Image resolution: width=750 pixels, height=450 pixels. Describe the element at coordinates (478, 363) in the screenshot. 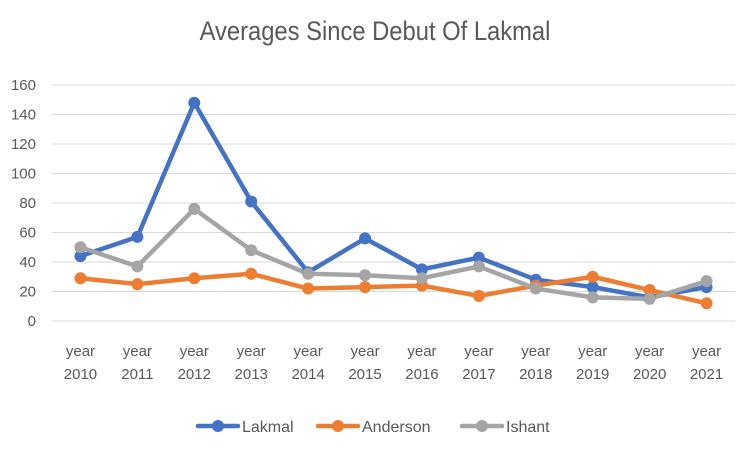

I see `x-tick-label: year 2017` at that location.